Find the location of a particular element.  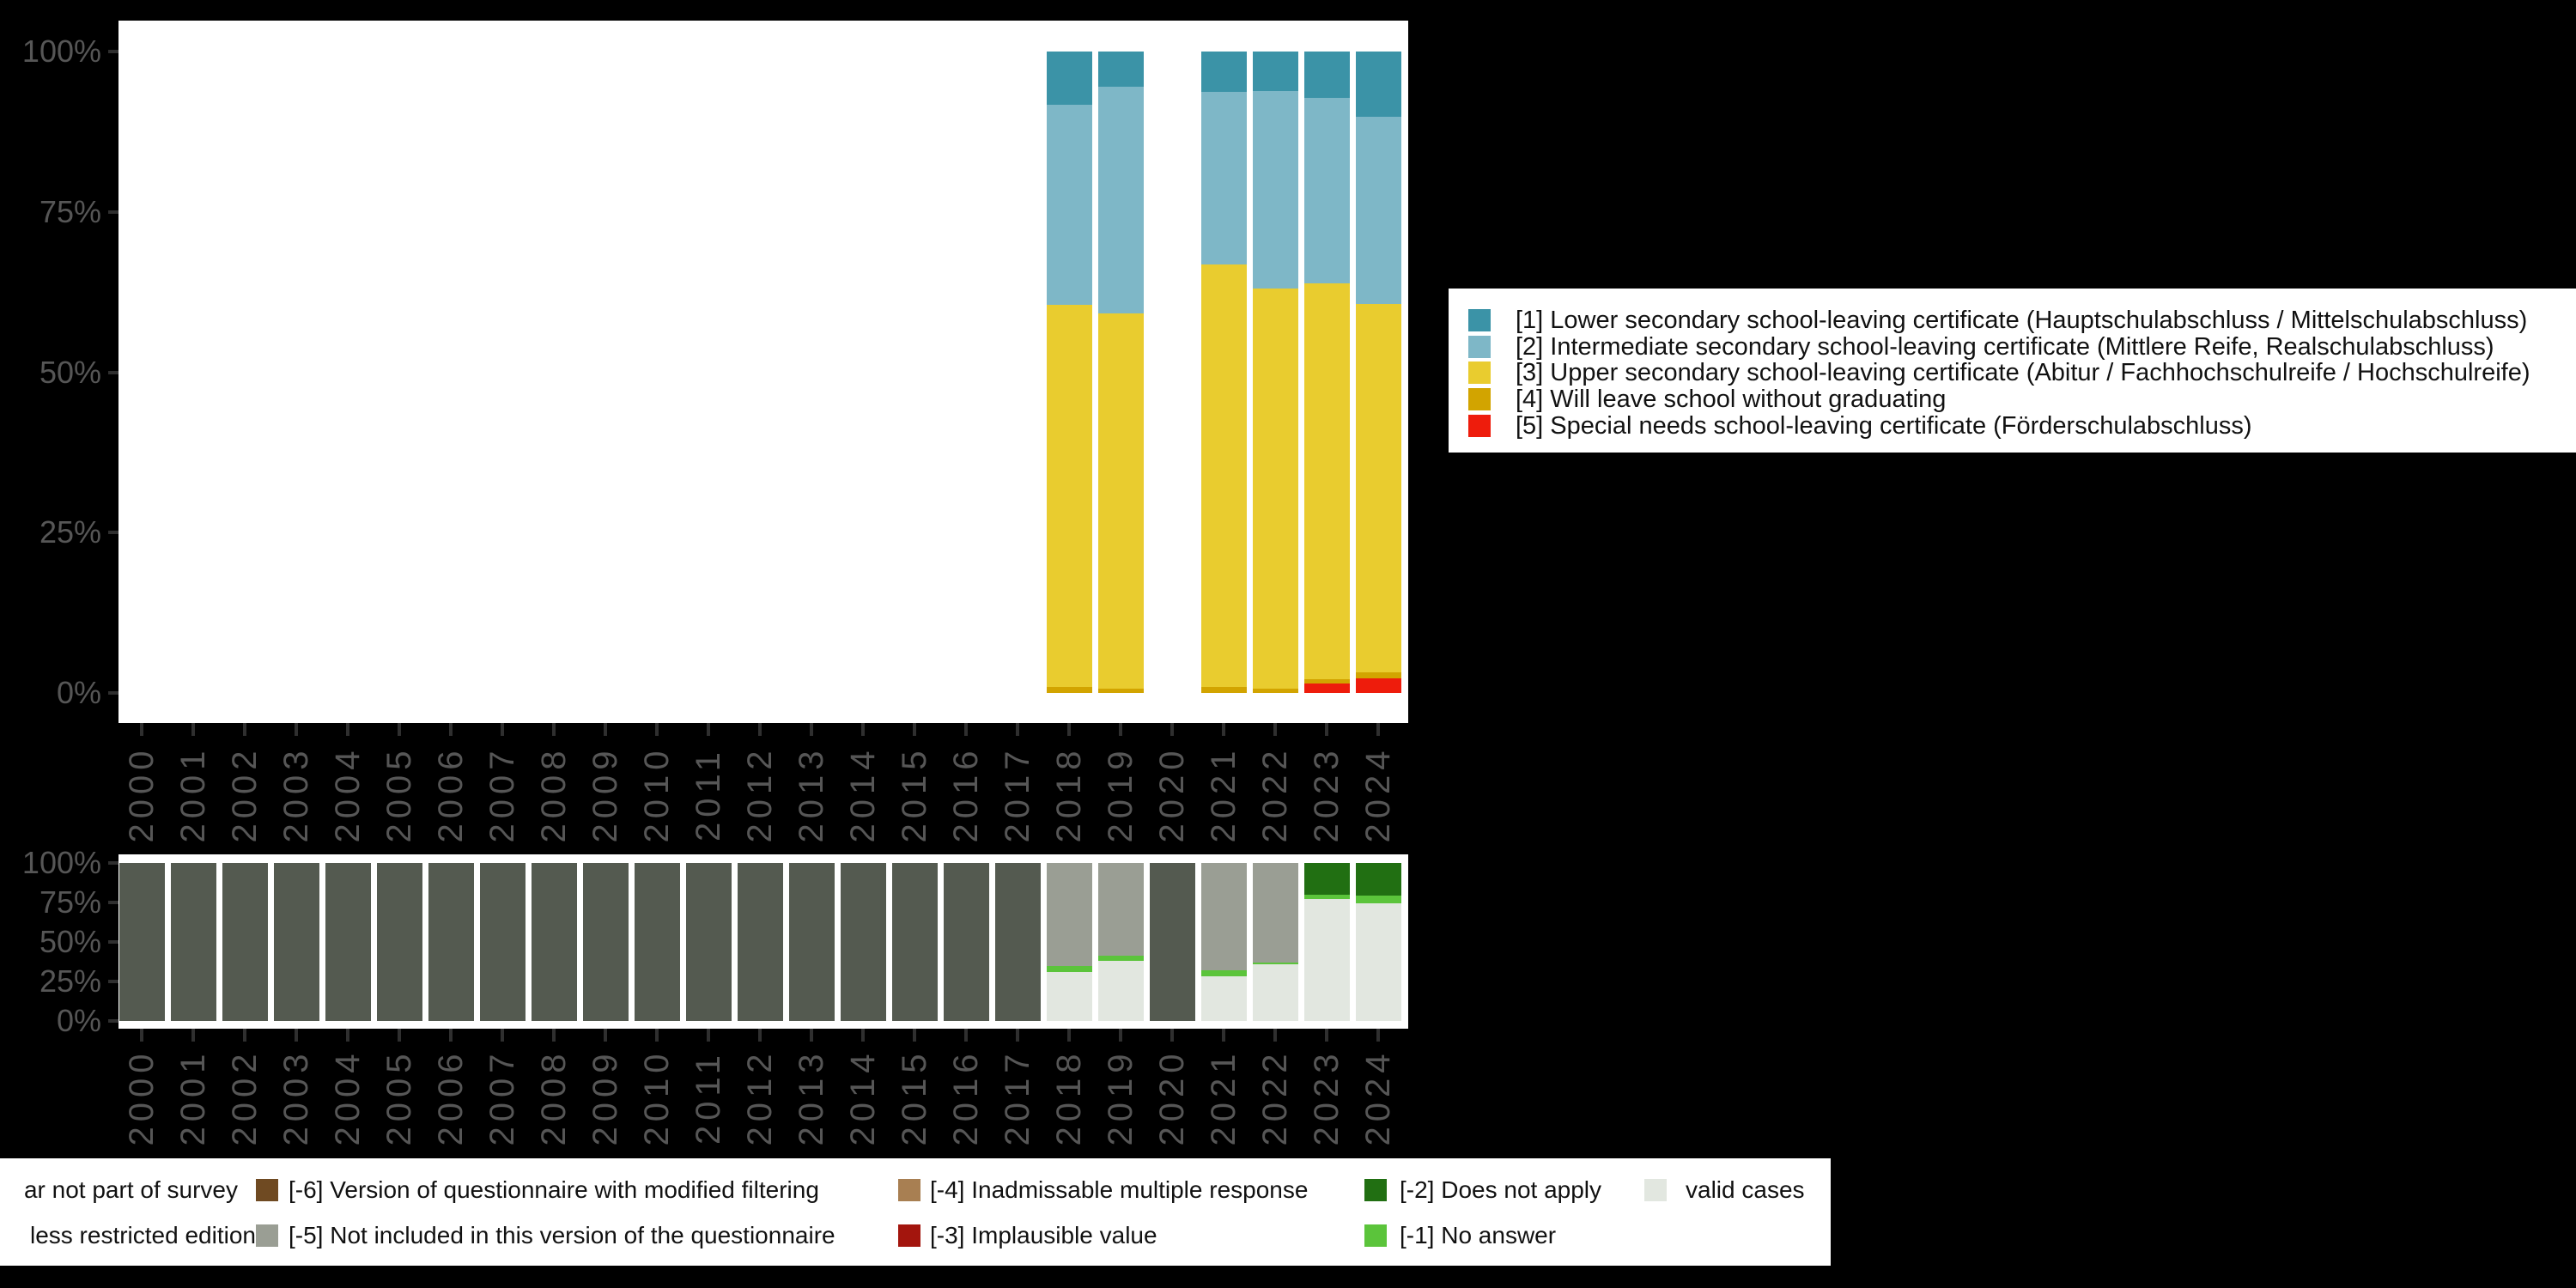

x-axis-tick-2019 is located at coordinates (1120, 729).